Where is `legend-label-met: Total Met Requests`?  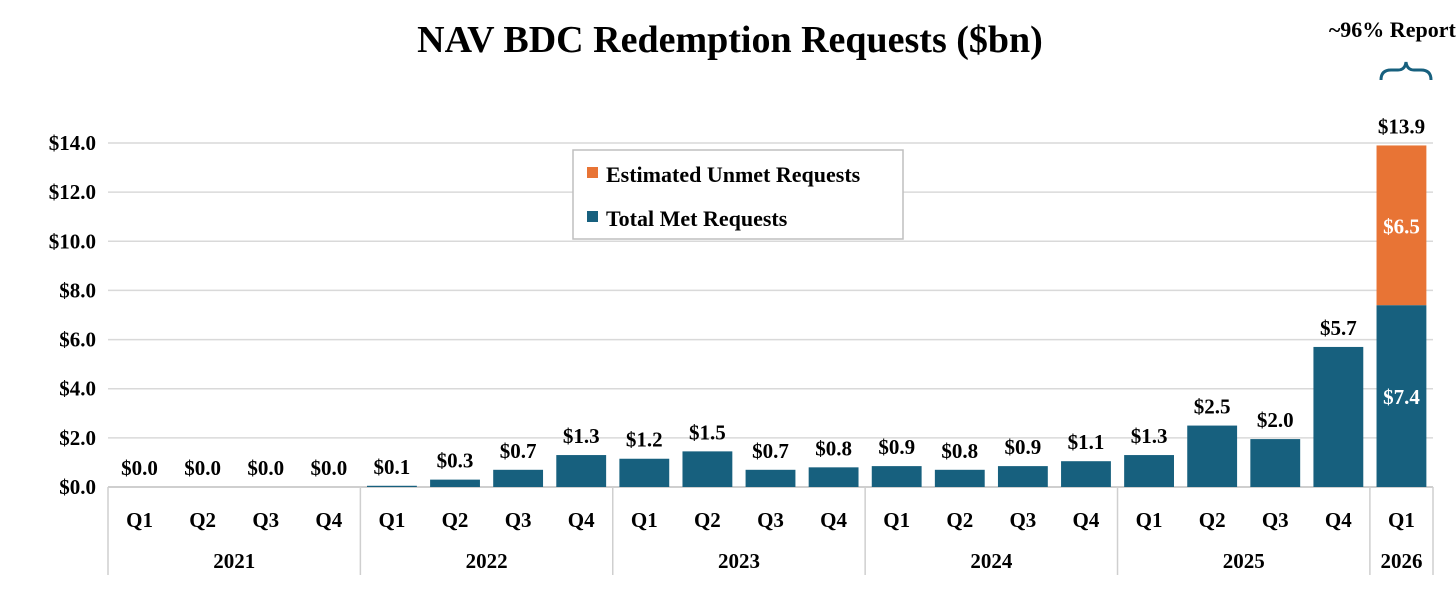 legend-label-met: Total Met Requests is located at coordinates (697, 218).